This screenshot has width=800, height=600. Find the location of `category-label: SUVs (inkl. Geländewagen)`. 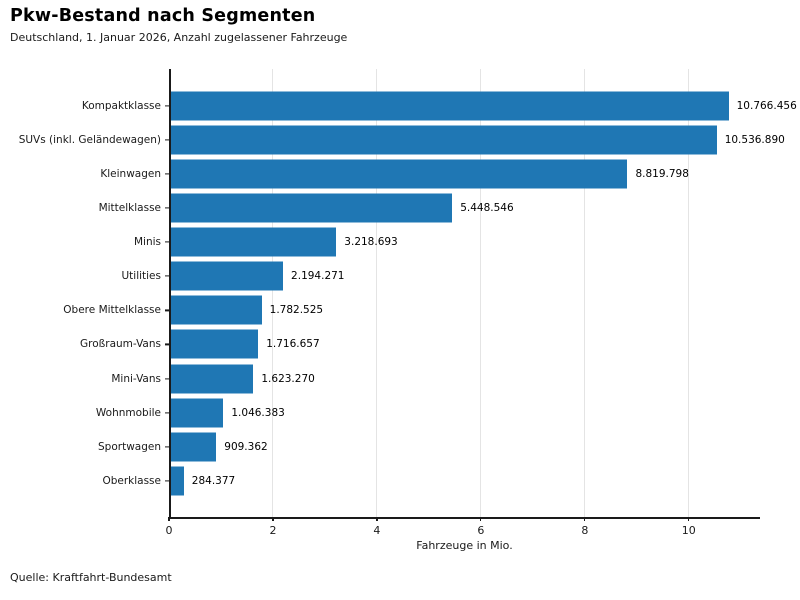

category-label: SUVs (inkl. Geländewagen) is located at coordinates (89, 139).